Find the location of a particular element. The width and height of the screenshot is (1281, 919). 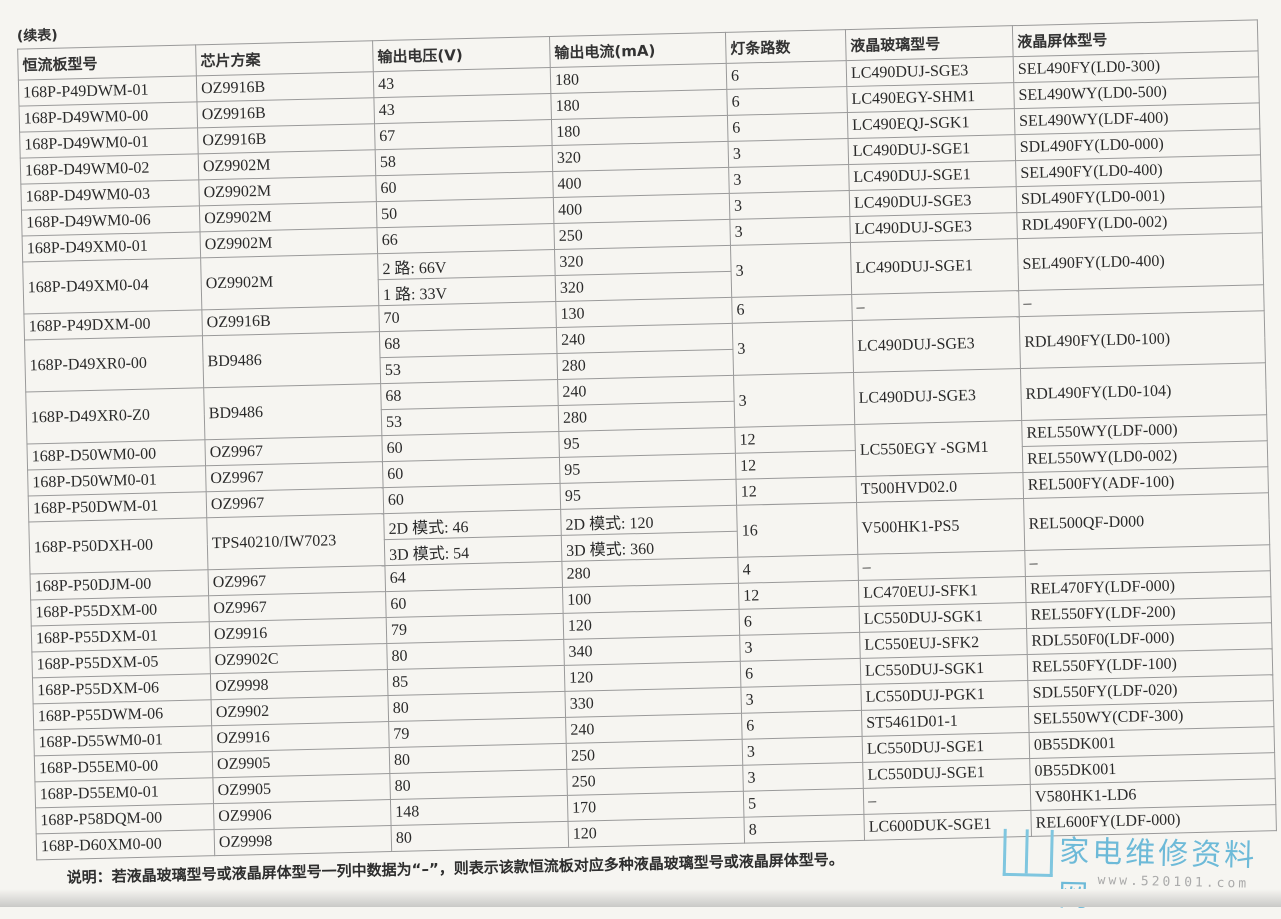

cell-output-current: 120 is located at coordinates (656, 832).